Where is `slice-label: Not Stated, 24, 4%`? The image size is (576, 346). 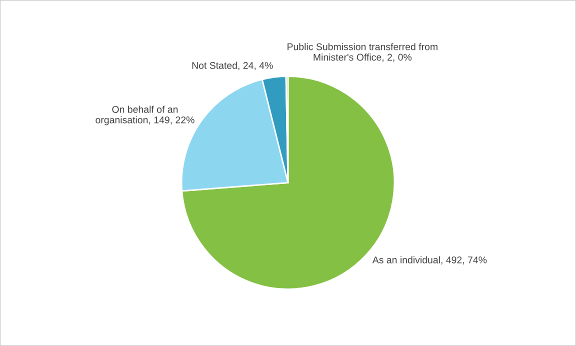
slice-label: Not Stated, 24, 4% is located at coordinates (232, 66).